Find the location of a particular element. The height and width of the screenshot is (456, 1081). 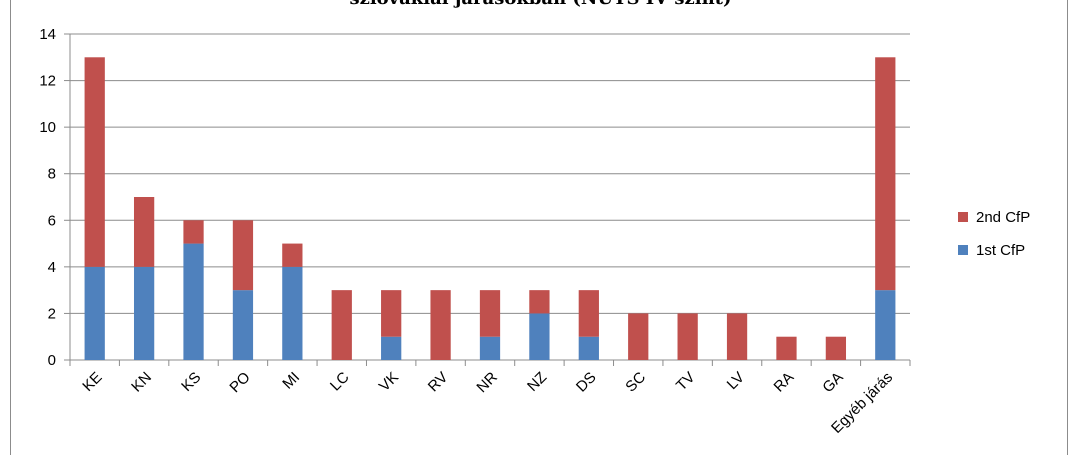

x-tick-label: VK is located at coordinates (389, 382).